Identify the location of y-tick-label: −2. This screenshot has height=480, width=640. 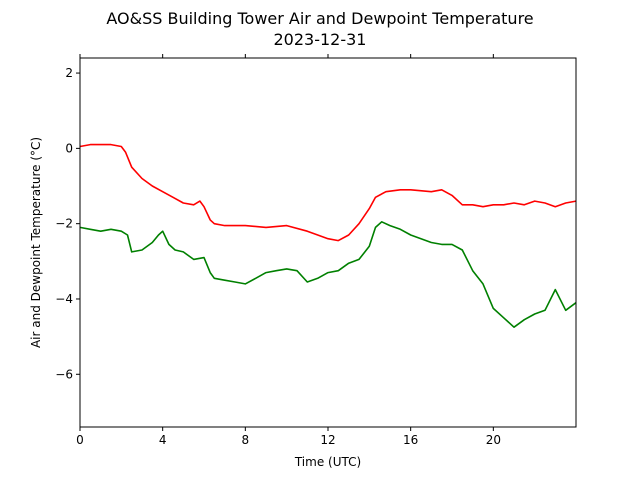
(64, 224).